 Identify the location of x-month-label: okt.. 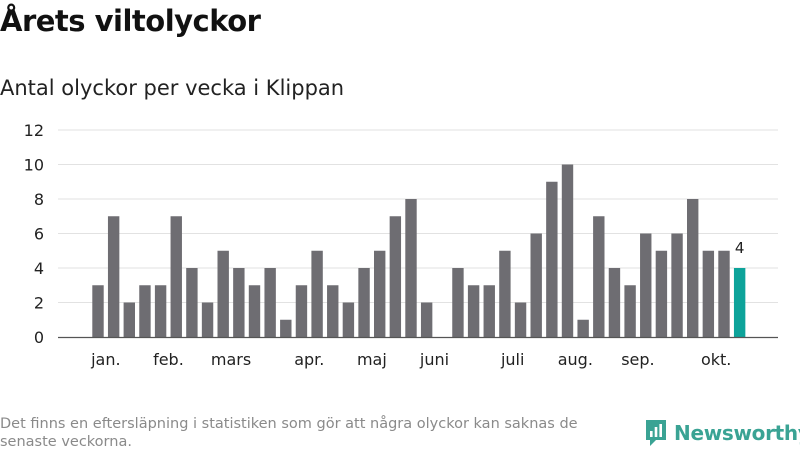
(716, 359).